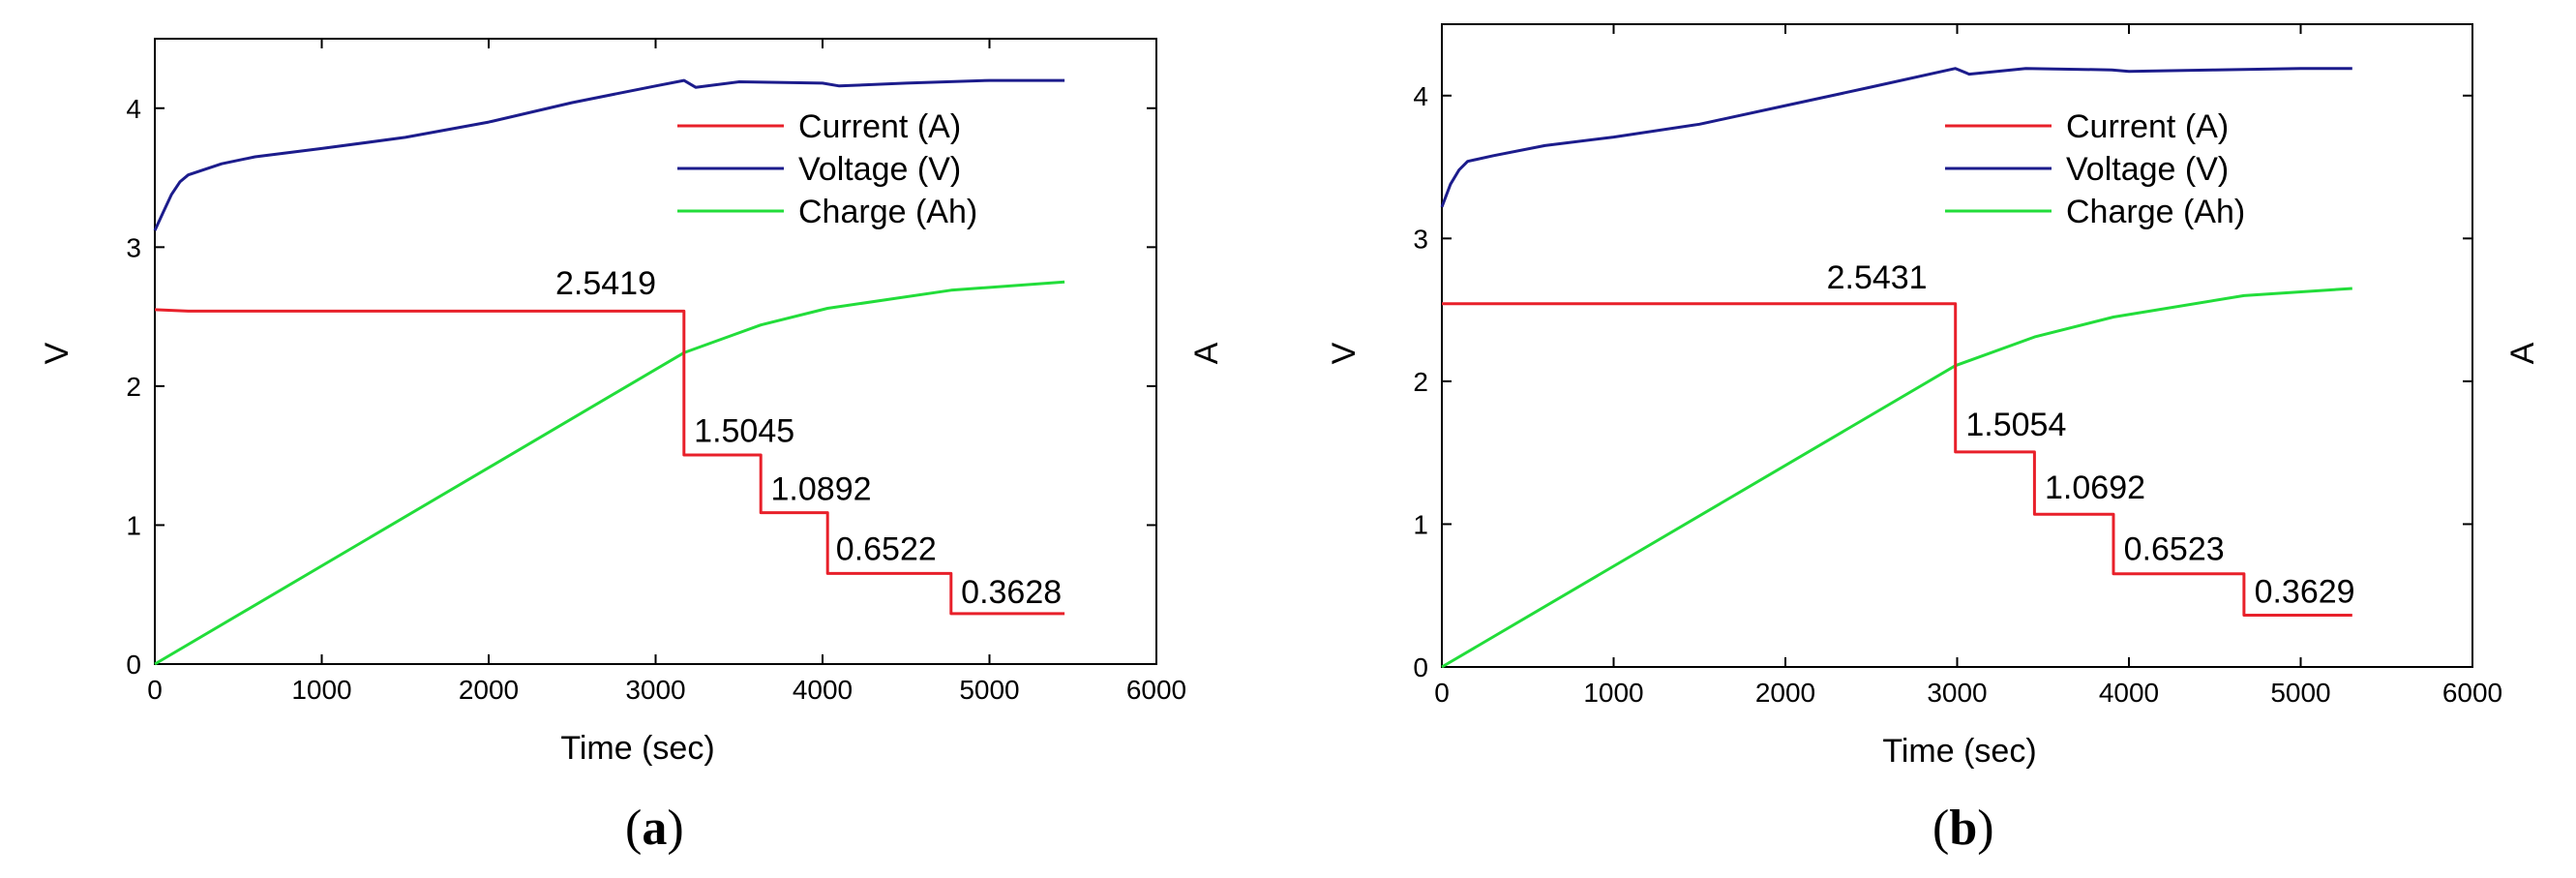 The width and height of the screenshot is (2576, 878). I want to click on panel-caption: (b), so click(1963, 828).